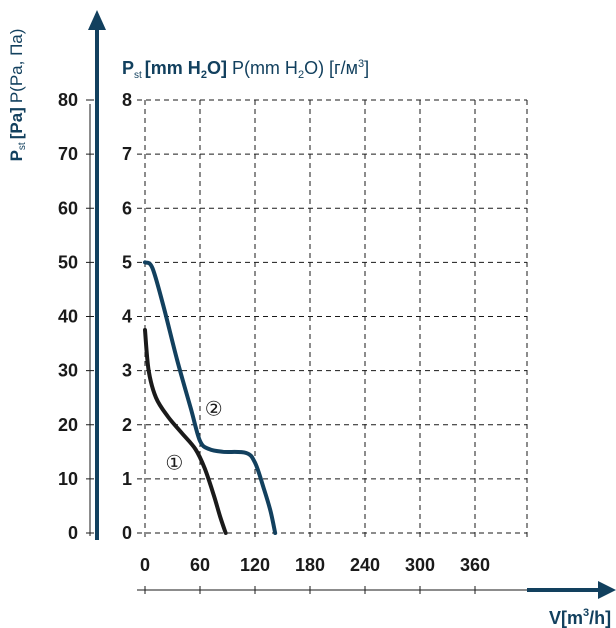  I want to click on series-lines, so click(210, 397).